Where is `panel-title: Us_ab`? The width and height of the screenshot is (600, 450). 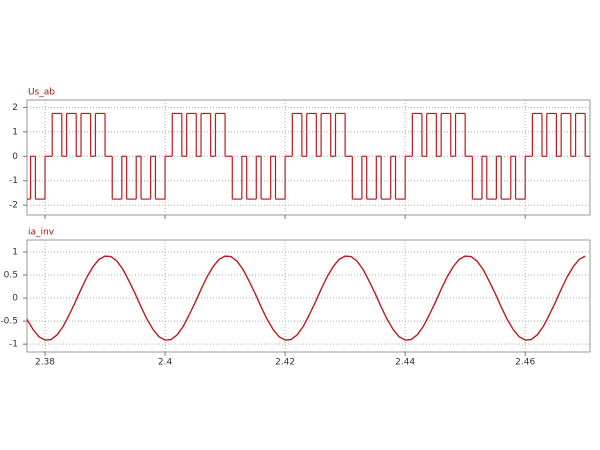 panel-title: Us_ab is located at coordinates (41, 93).